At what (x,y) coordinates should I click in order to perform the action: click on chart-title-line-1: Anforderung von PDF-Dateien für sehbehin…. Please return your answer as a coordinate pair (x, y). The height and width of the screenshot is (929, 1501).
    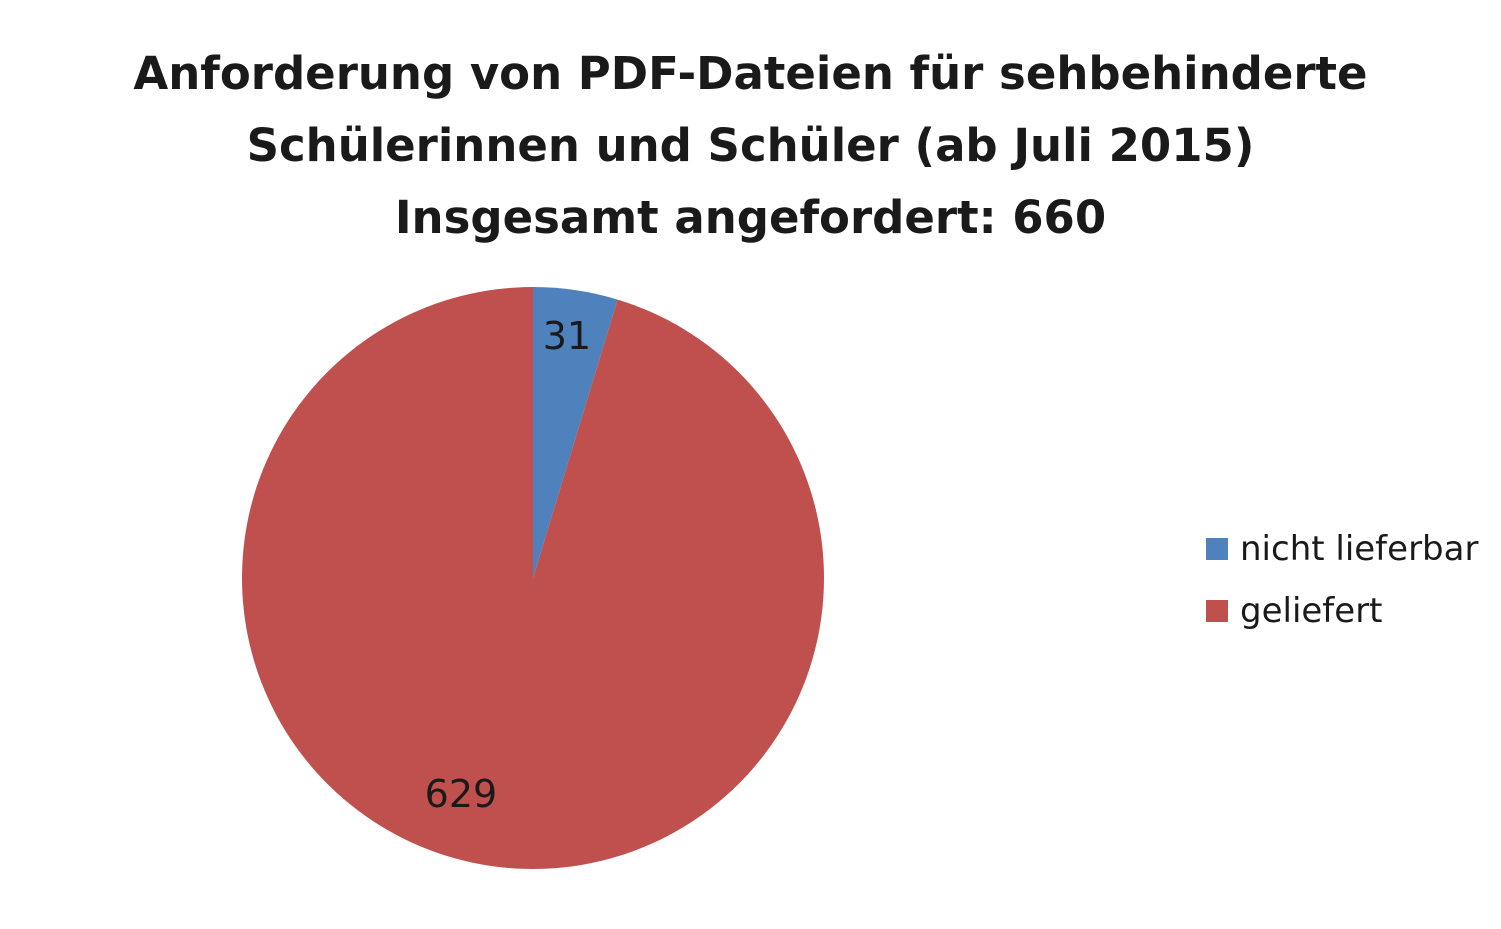
    Looking at the image, I should click on (750, 73).